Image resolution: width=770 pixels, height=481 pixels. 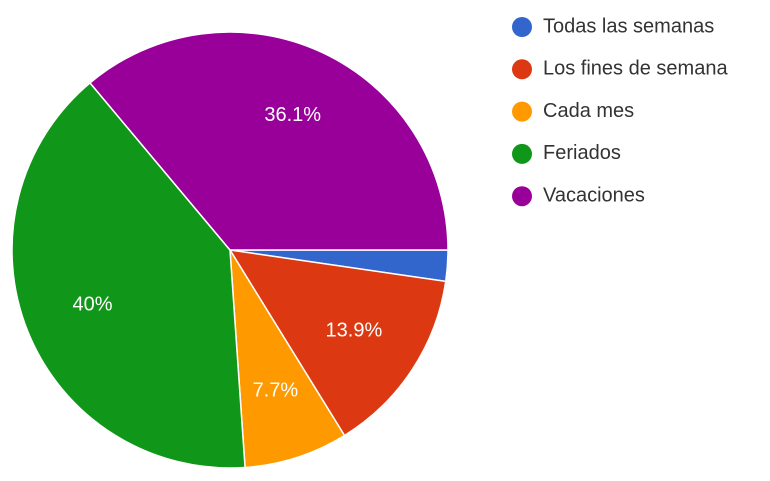 I want to click on slice-label: 7.7%, so click(x=276, y=390).